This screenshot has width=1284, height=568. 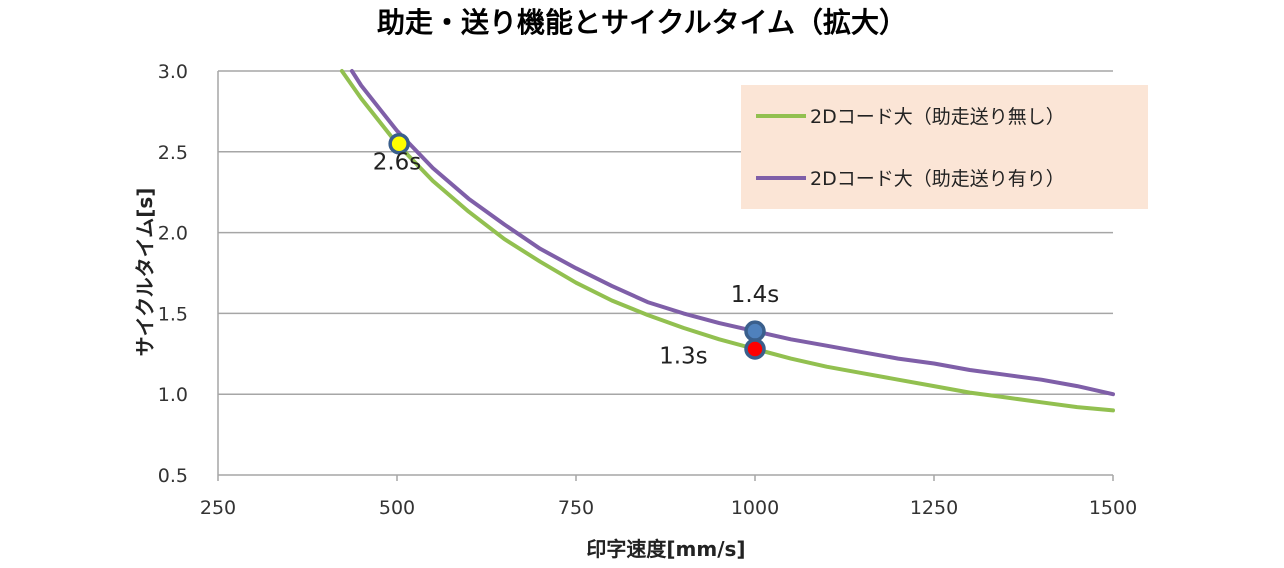 I want to click on y-tick-label: 3.0, so click(x=173, y=72).